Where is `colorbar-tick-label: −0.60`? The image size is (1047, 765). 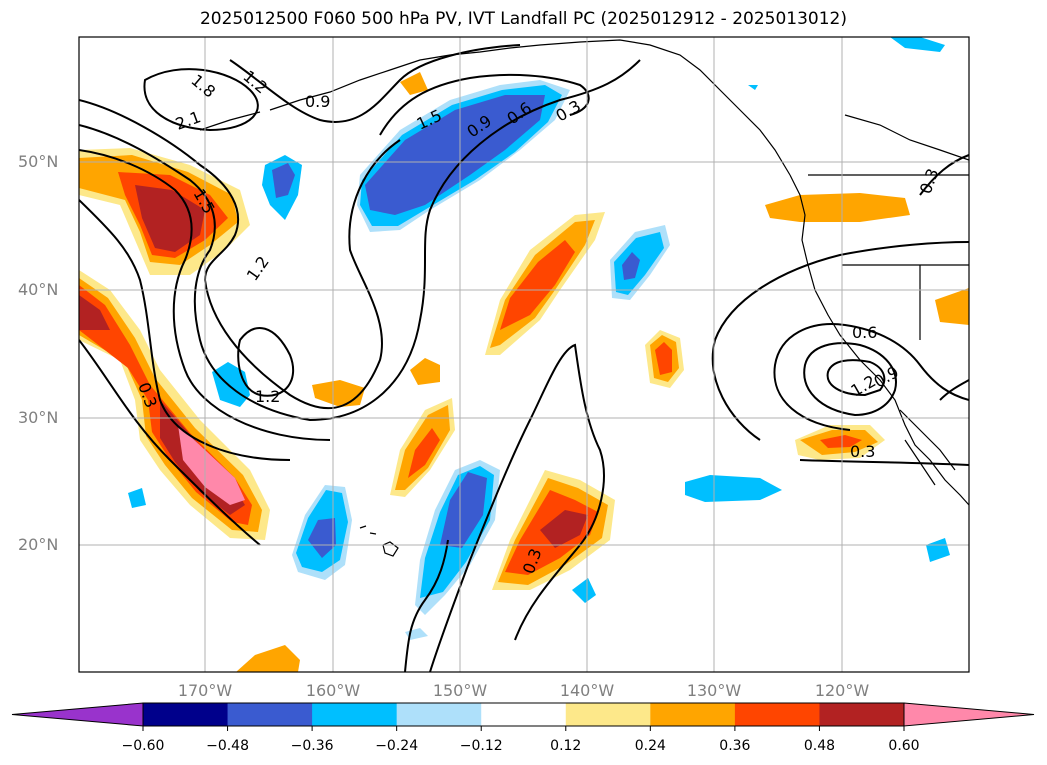
colorbar-tick-label: −0.60 is located at coordinates (143, 746).